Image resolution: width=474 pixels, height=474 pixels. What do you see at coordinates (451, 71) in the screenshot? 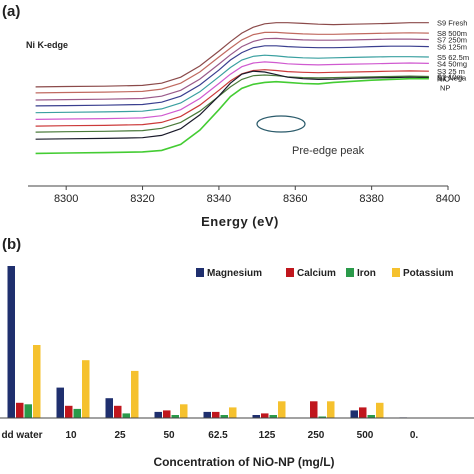
I see `legend-label: S3 25 m` at bounding box center [451, 71].